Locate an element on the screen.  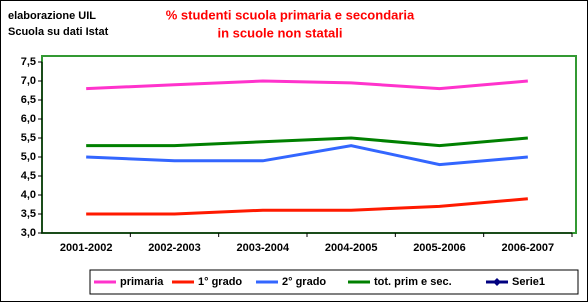
y-tick-label: 3,0 is located at coordinates (28, 233).